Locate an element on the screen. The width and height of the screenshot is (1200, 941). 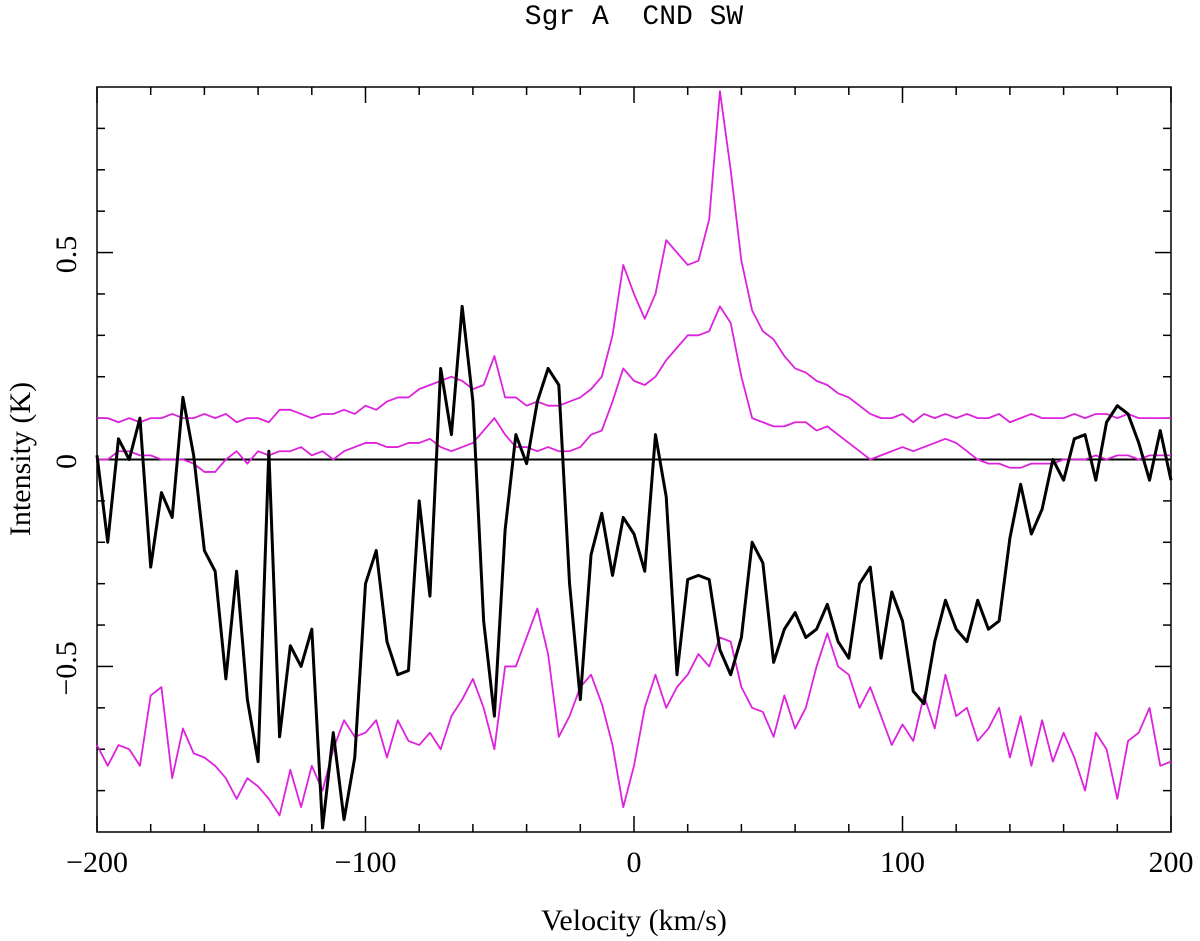
x-axis-label: Velocity (km/s) is located at coordinates (634, 920).